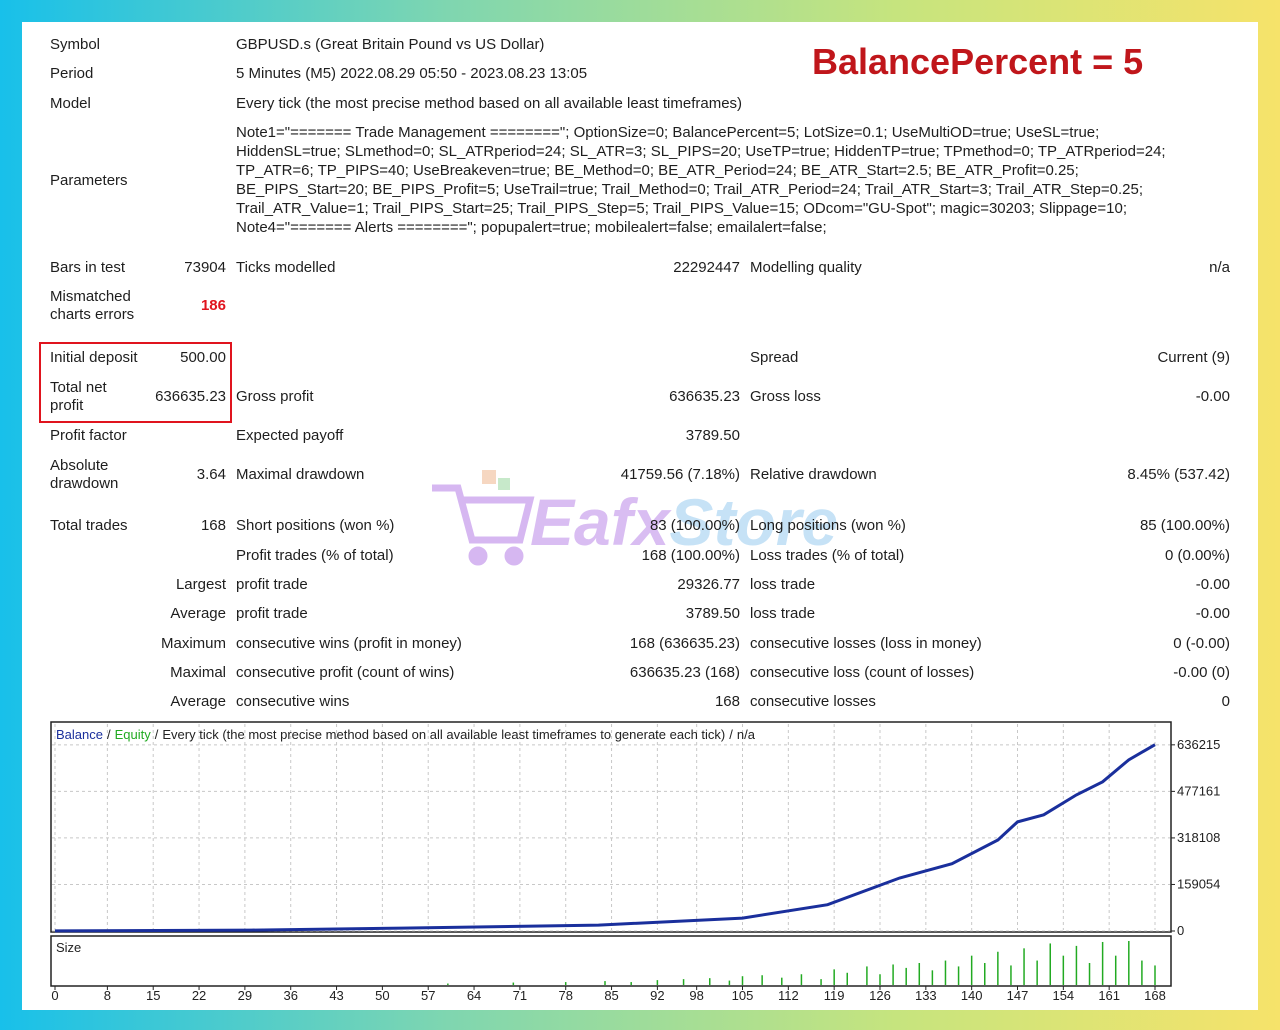 This screenshot has width=1280, height=1030. I want to click on stat-label: Initial deposit, so click(94, 357).